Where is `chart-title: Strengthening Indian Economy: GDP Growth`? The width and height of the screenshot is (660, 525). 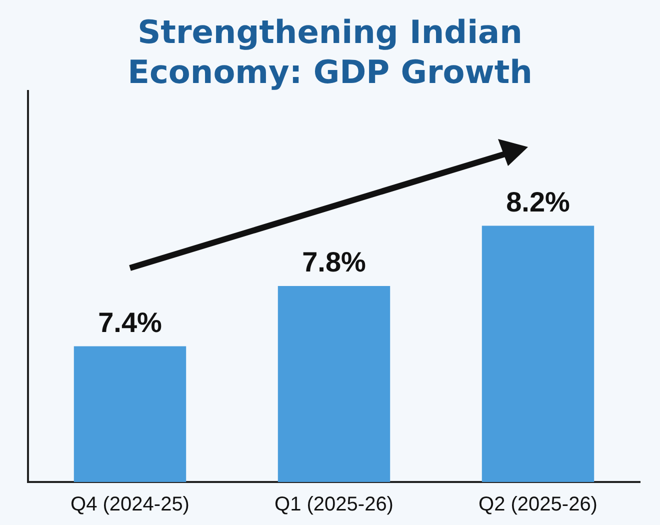 chart-title: Strengthening Indian Economy: GDP Growth is located at coordinates (330, 52).